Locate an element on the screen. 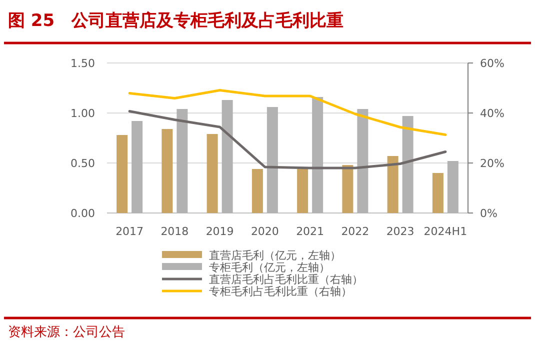  y-tick-label: 1.50 is located at coordinates (82, 63).